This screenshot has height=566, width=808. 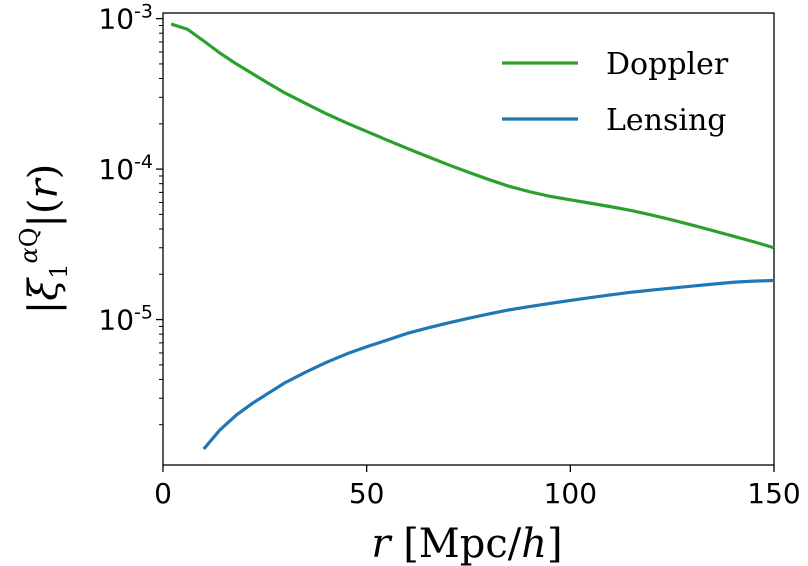 I want to click on x-axis-label: r [Mpc/h], so click(x=466, y=543).